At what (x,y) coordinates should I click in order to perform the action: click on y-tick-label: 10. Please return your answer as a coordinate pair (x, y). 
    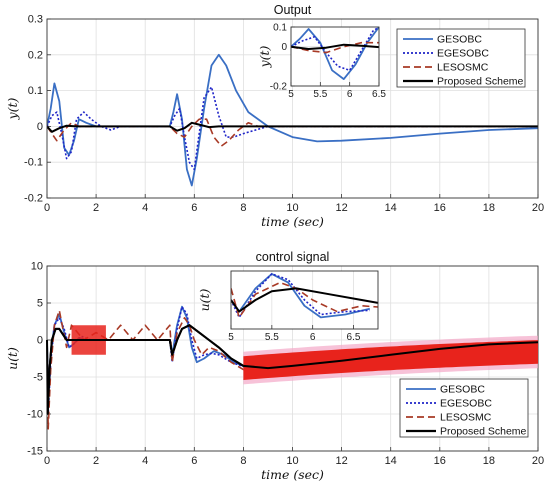
    Looking at the image, I should click on (37, 267).